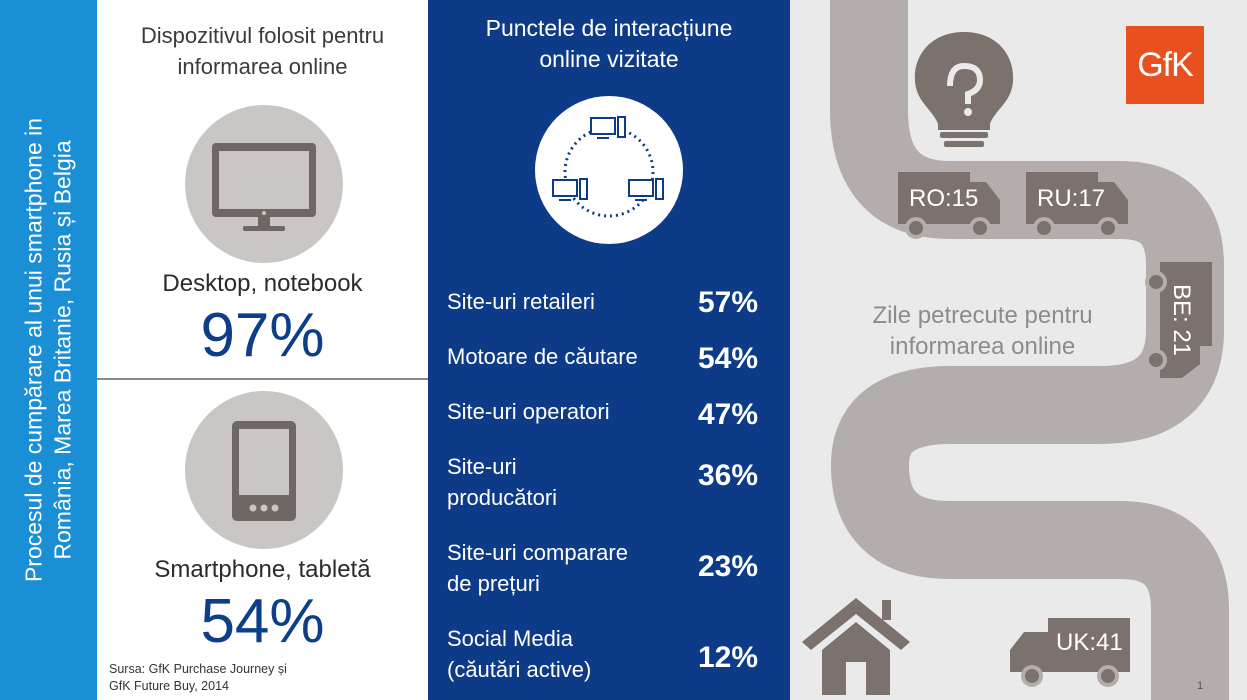  I want to click on touchpoint-label-operators: Site-uri operatori, so click(528, 411).